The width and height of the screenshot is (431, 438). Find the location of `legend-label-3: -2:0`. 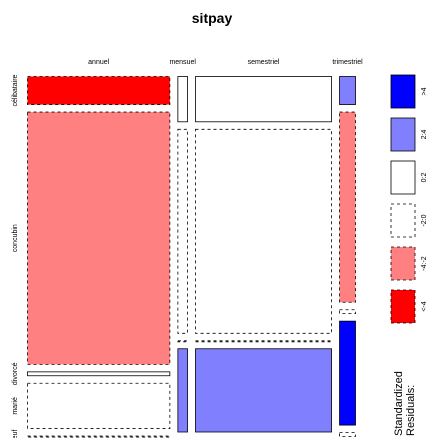

legend-label-3: -2:0 is located at coordinates (424, 220).